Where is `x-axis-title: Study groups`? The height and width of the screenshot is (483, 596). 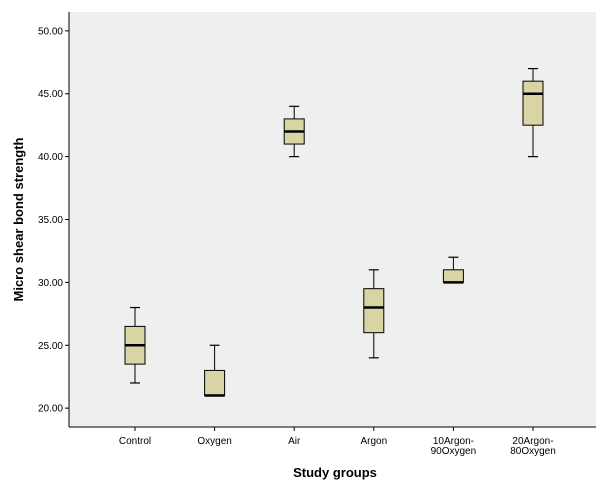 x-axis-title: Study groups is located at coordinates (335, 472).